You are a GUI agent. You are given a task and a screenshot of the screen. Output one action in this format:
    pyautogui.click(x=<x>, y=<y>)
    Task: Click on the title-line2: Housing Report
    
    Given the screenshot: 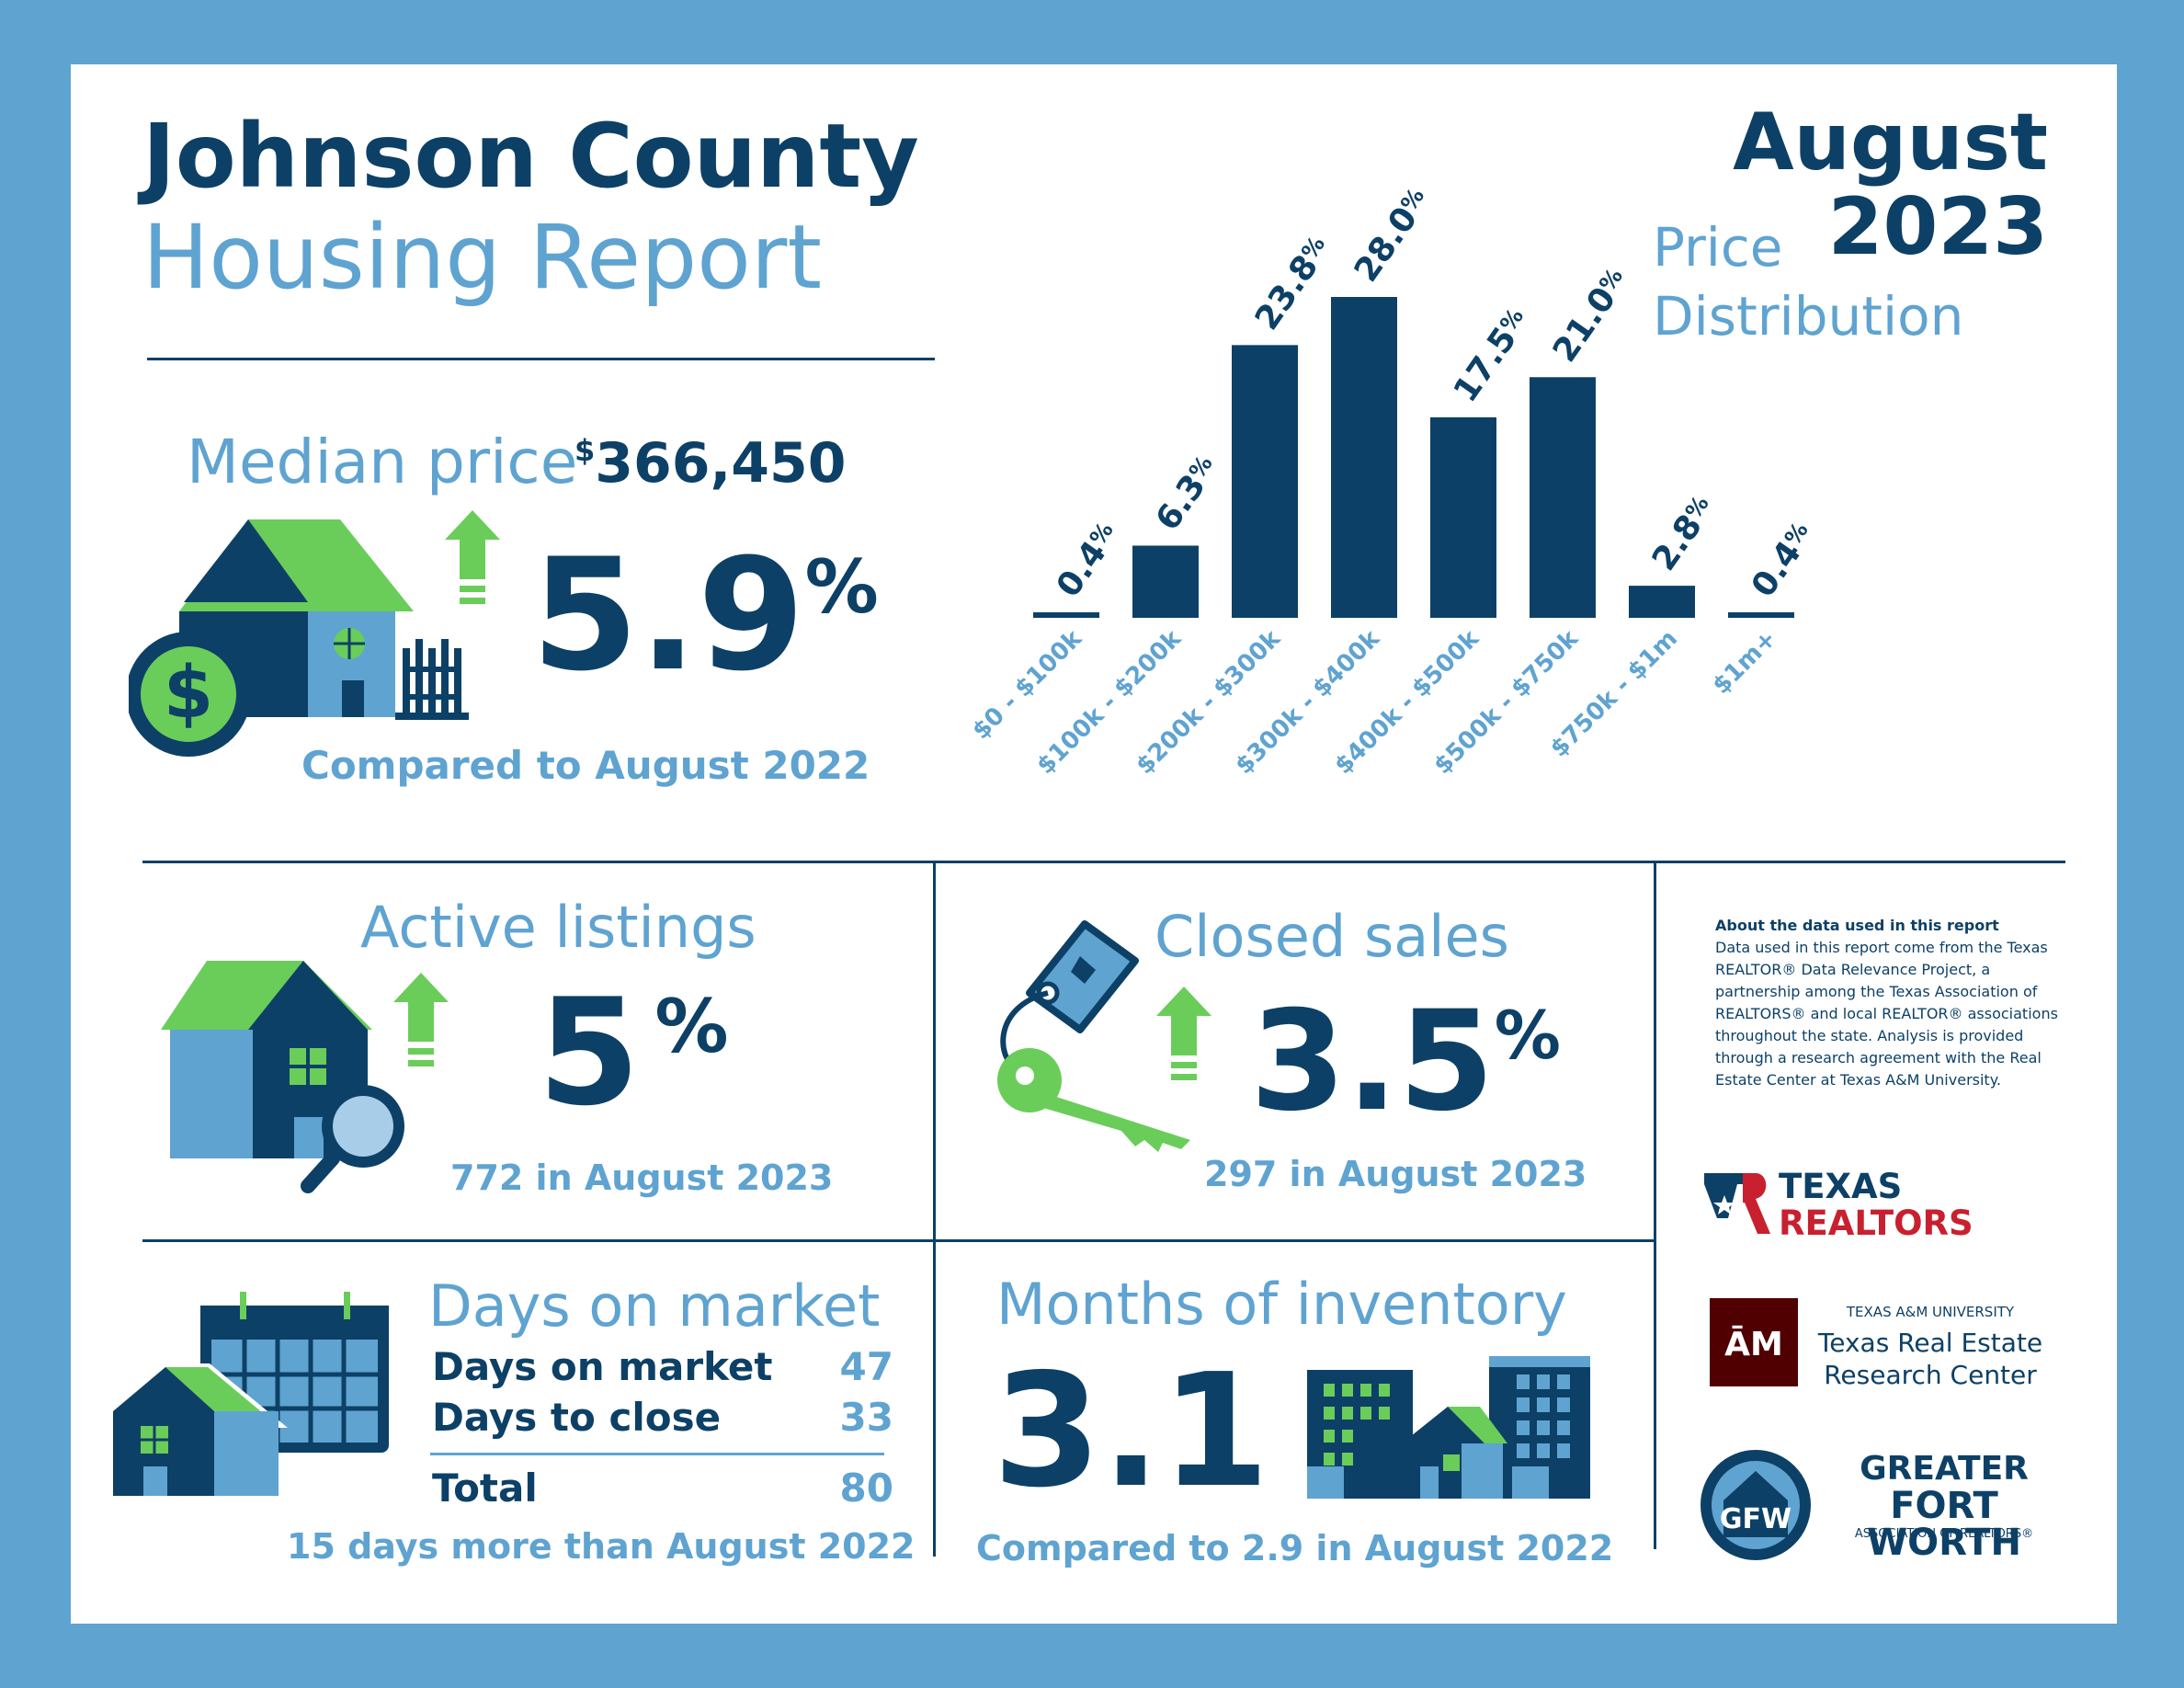 What is the action you would take?
    pyautogui.click(x=482, y=257)
    